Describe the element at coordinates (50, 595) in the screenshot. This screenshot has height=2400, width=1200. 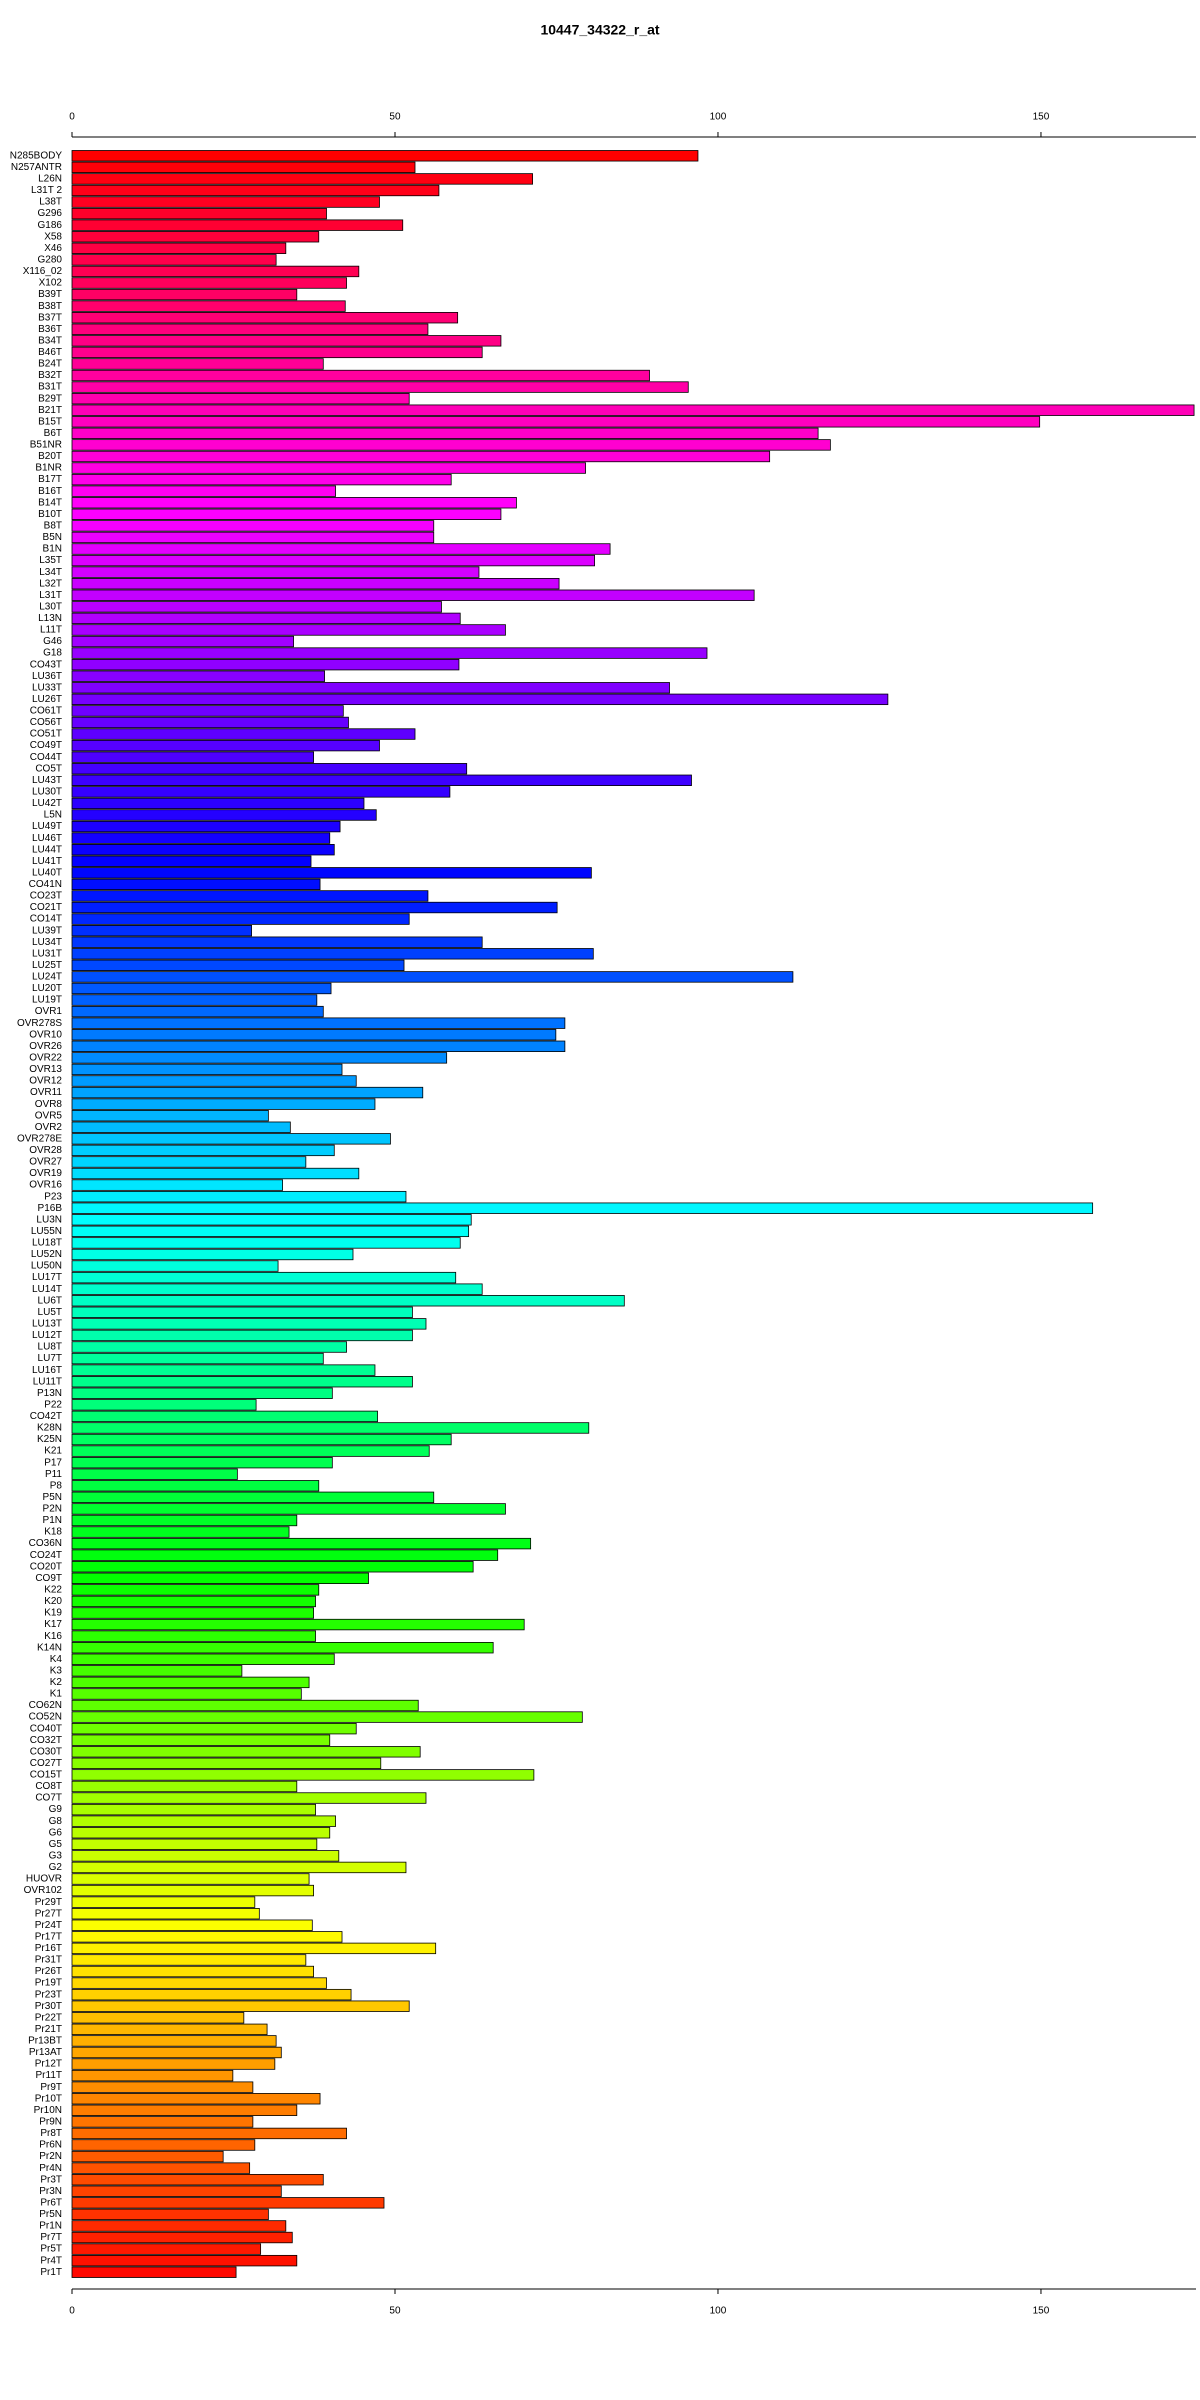
I see `y-tick-label: L31T` at that location.